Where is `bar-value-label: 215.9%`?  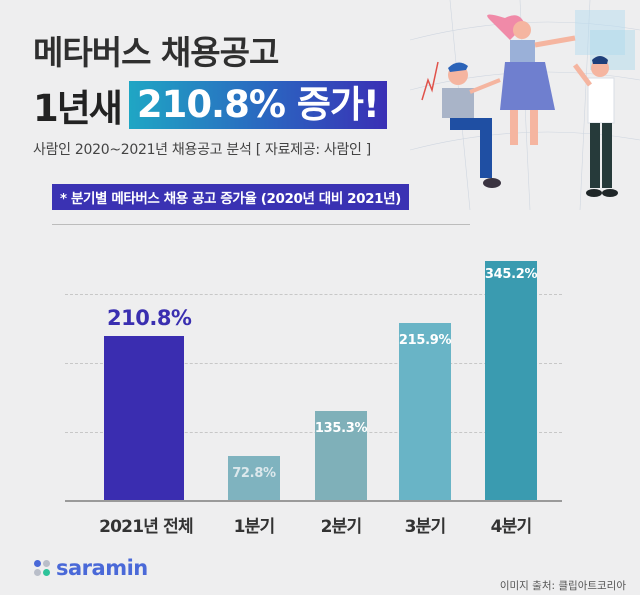
bar-value-label: 215.9% is located at coordinates (425, 340).